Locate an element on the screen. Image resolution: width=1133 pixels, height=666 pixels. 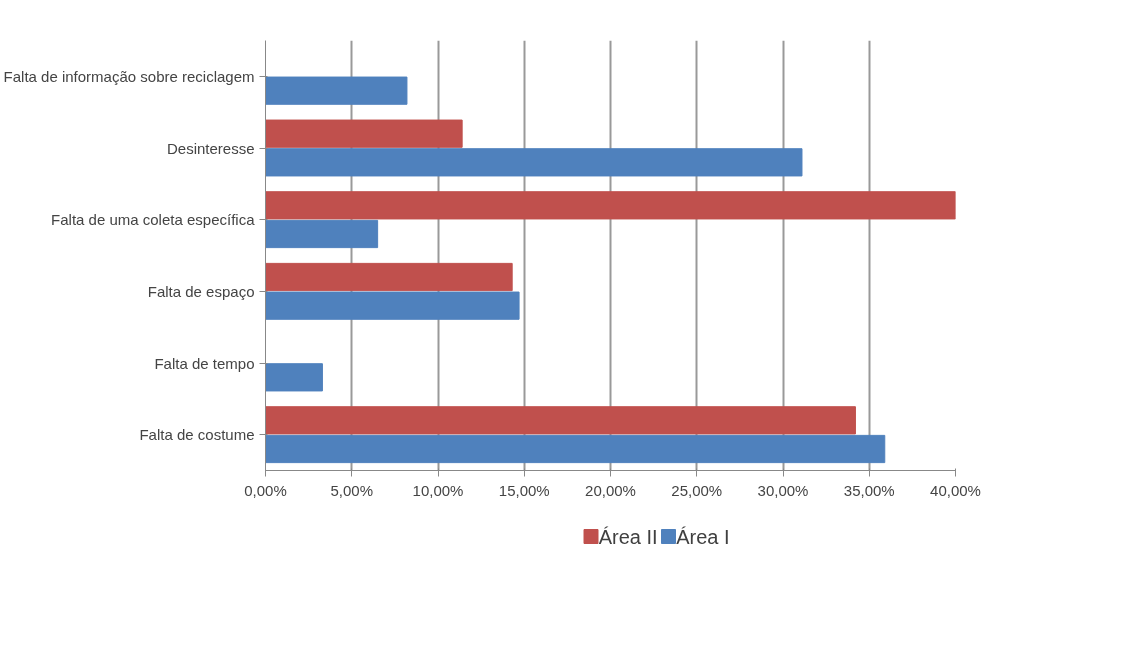
y-tick-label: Falta de informação sobre reciclagem is located at coordinates (129, 76).